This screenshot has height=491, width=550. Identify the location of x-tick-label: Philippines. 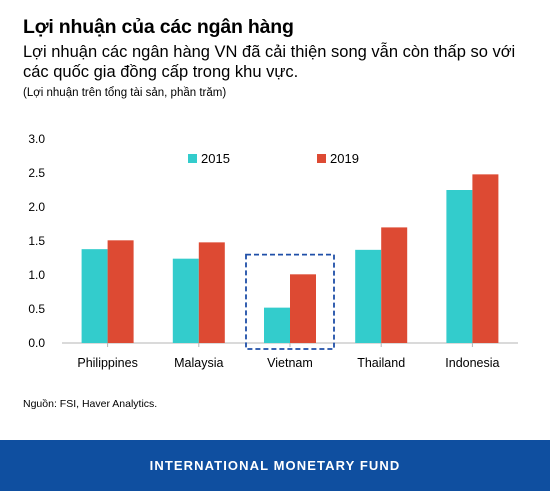
(107, 363).